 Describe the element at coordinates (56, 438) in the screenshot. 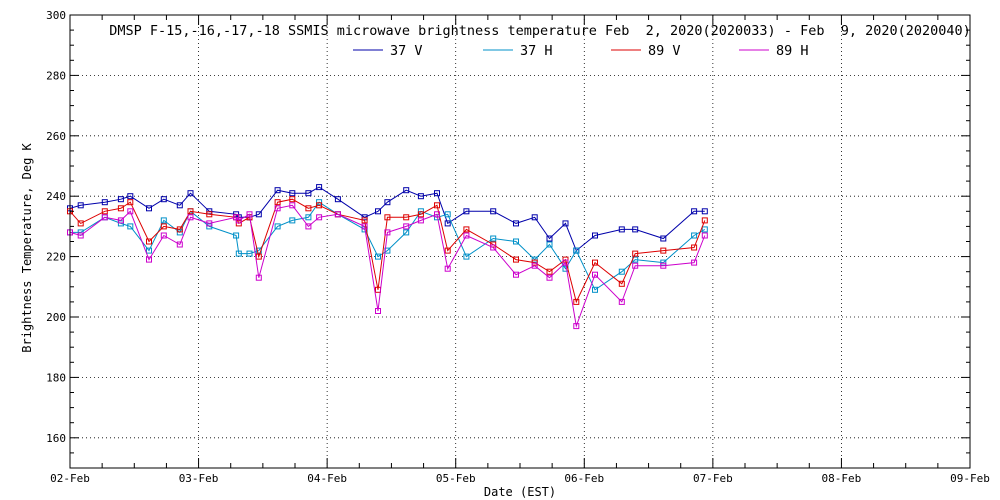

I see `y-tick-label: 160` at that location.